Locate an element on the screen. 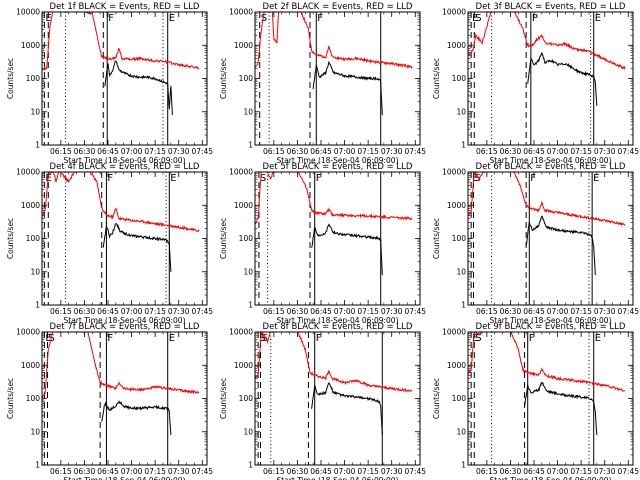 The width and height of the screenshot is (640, 480). marker-label: P is located at coordinates (535, 18).